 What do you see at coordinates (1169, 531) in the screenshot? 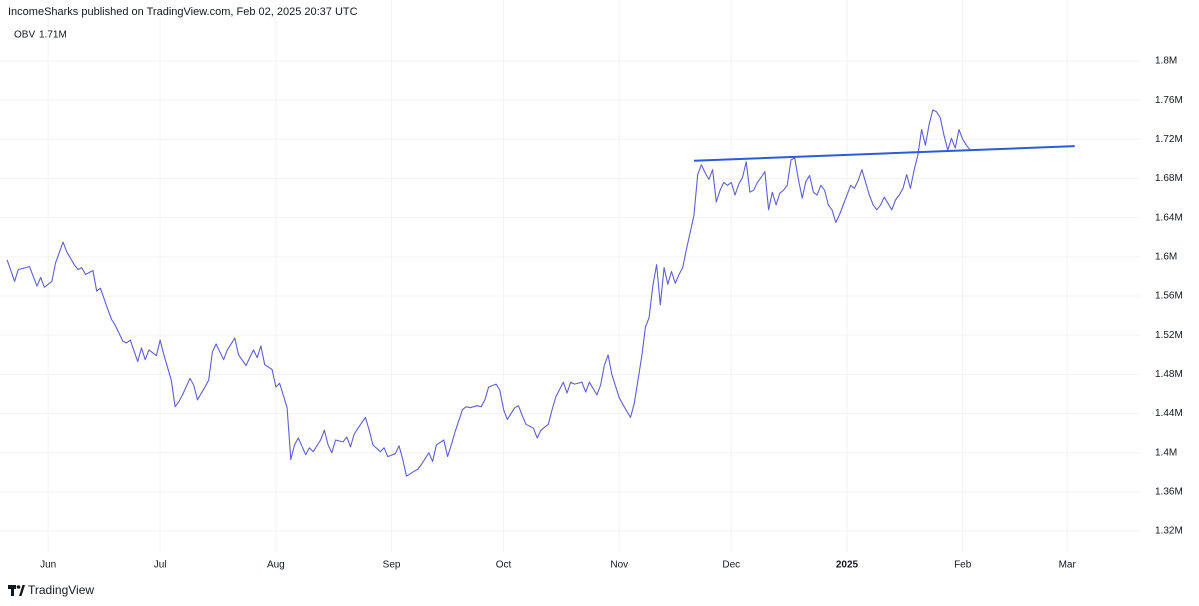
I see `y-tick-label: 1.32M` at bounding box center [1169, 531].